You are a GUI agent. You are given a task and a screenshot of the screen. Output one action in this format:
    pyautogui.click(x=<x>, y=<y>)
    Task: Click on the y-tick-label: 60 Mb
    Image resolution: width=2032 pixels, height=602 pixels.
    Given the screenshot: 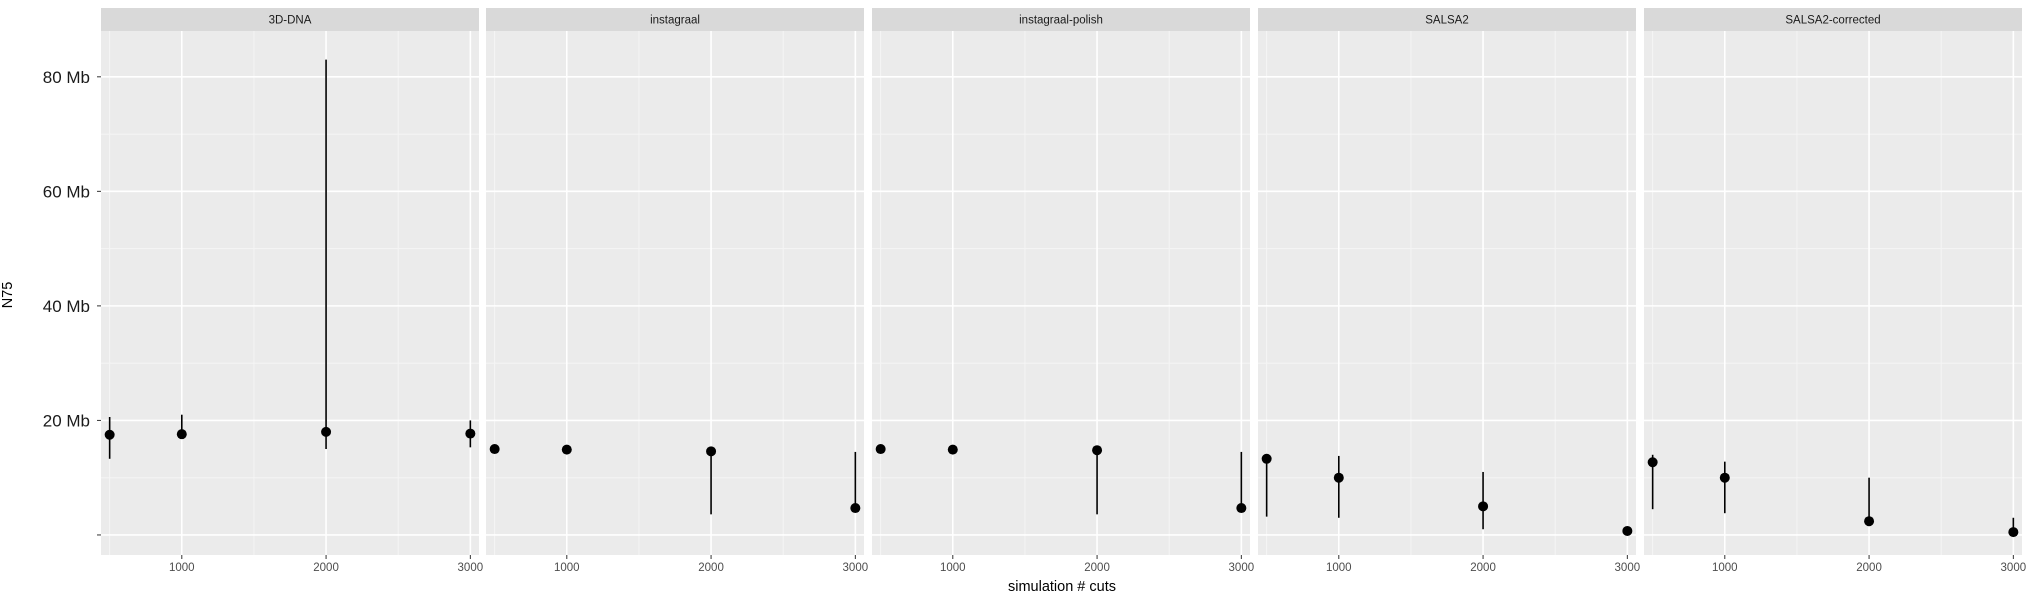 What is the action you would take?
    pyautogui.click(x=66, y=191)
    